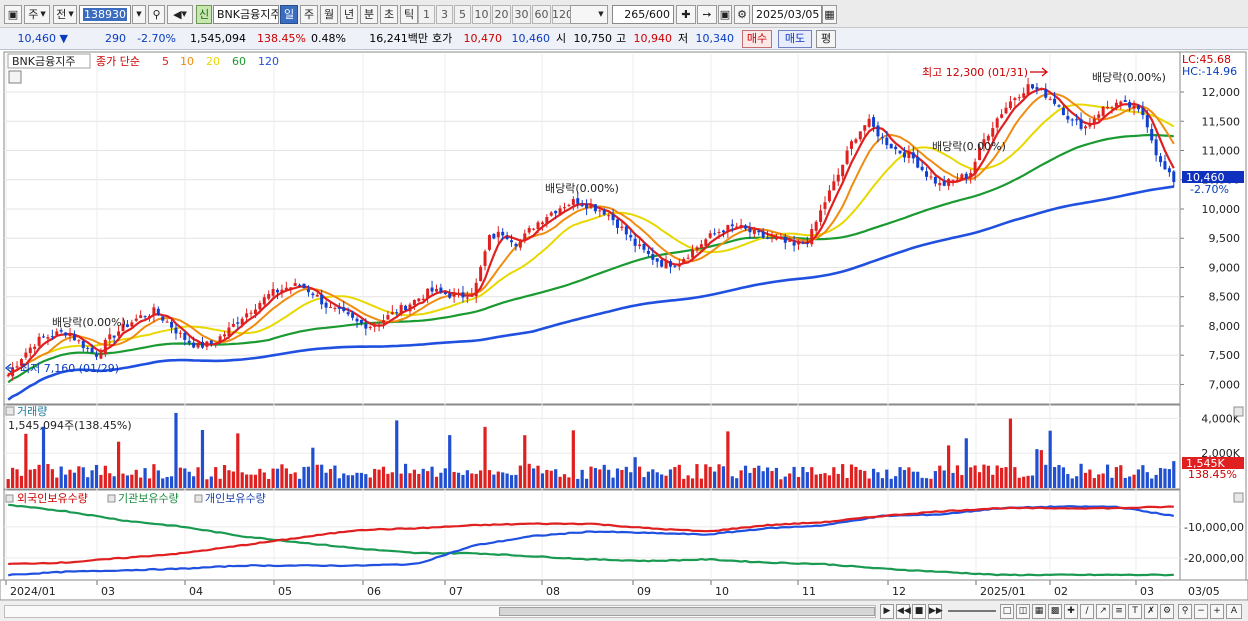 The image size is (1248, 621). I want to click on text-tool-icon: T, so click(1135, 611).